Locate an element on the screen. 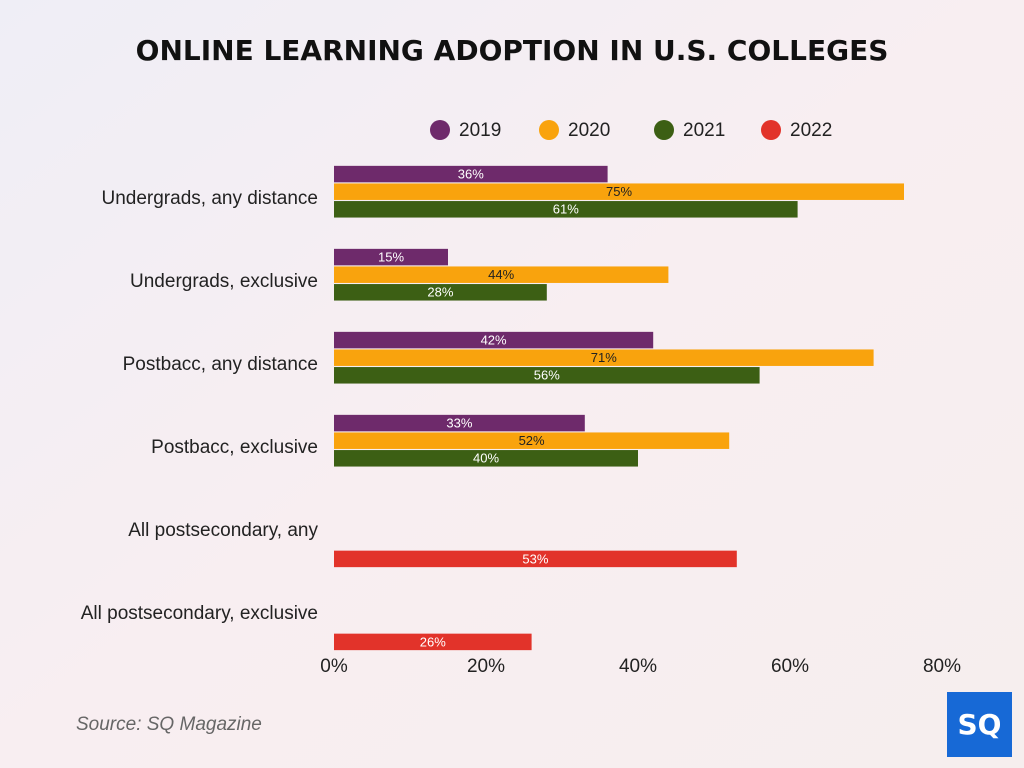 Image resolution: width=1024 pixels, height=768 pixels. y-tick-label: Undergrads, exclusive is located at coordinates (224, 281).